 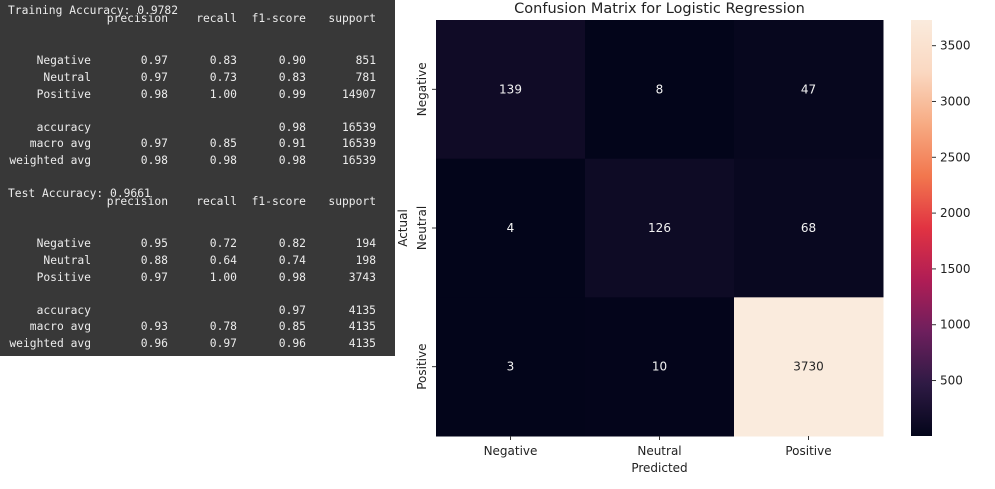 I want to click on y-axis-label: Actual, so click(x=403, y=228).